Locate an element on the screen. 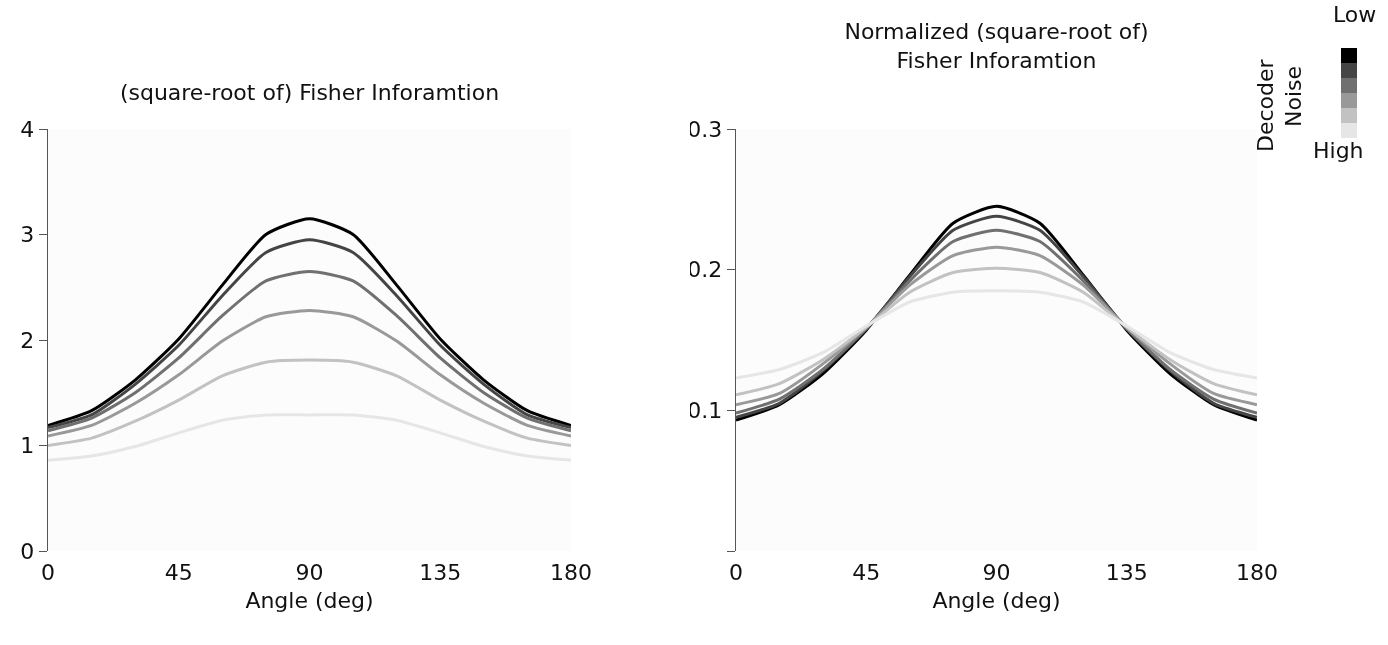 The image size is (1388, 645). y-tick-label: 1 is located at coordinates (27, 446).